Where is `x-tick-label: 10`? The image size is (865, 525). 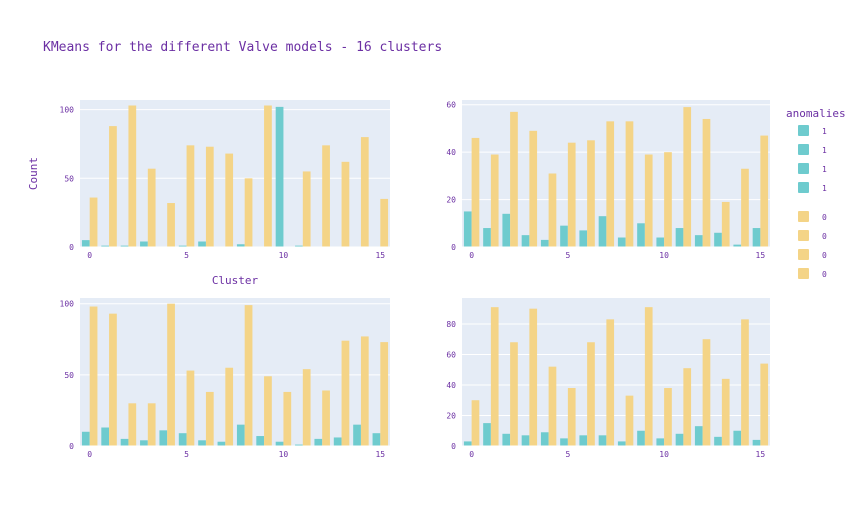
x-tick-label: 10 is located at coordinates (664, 255).